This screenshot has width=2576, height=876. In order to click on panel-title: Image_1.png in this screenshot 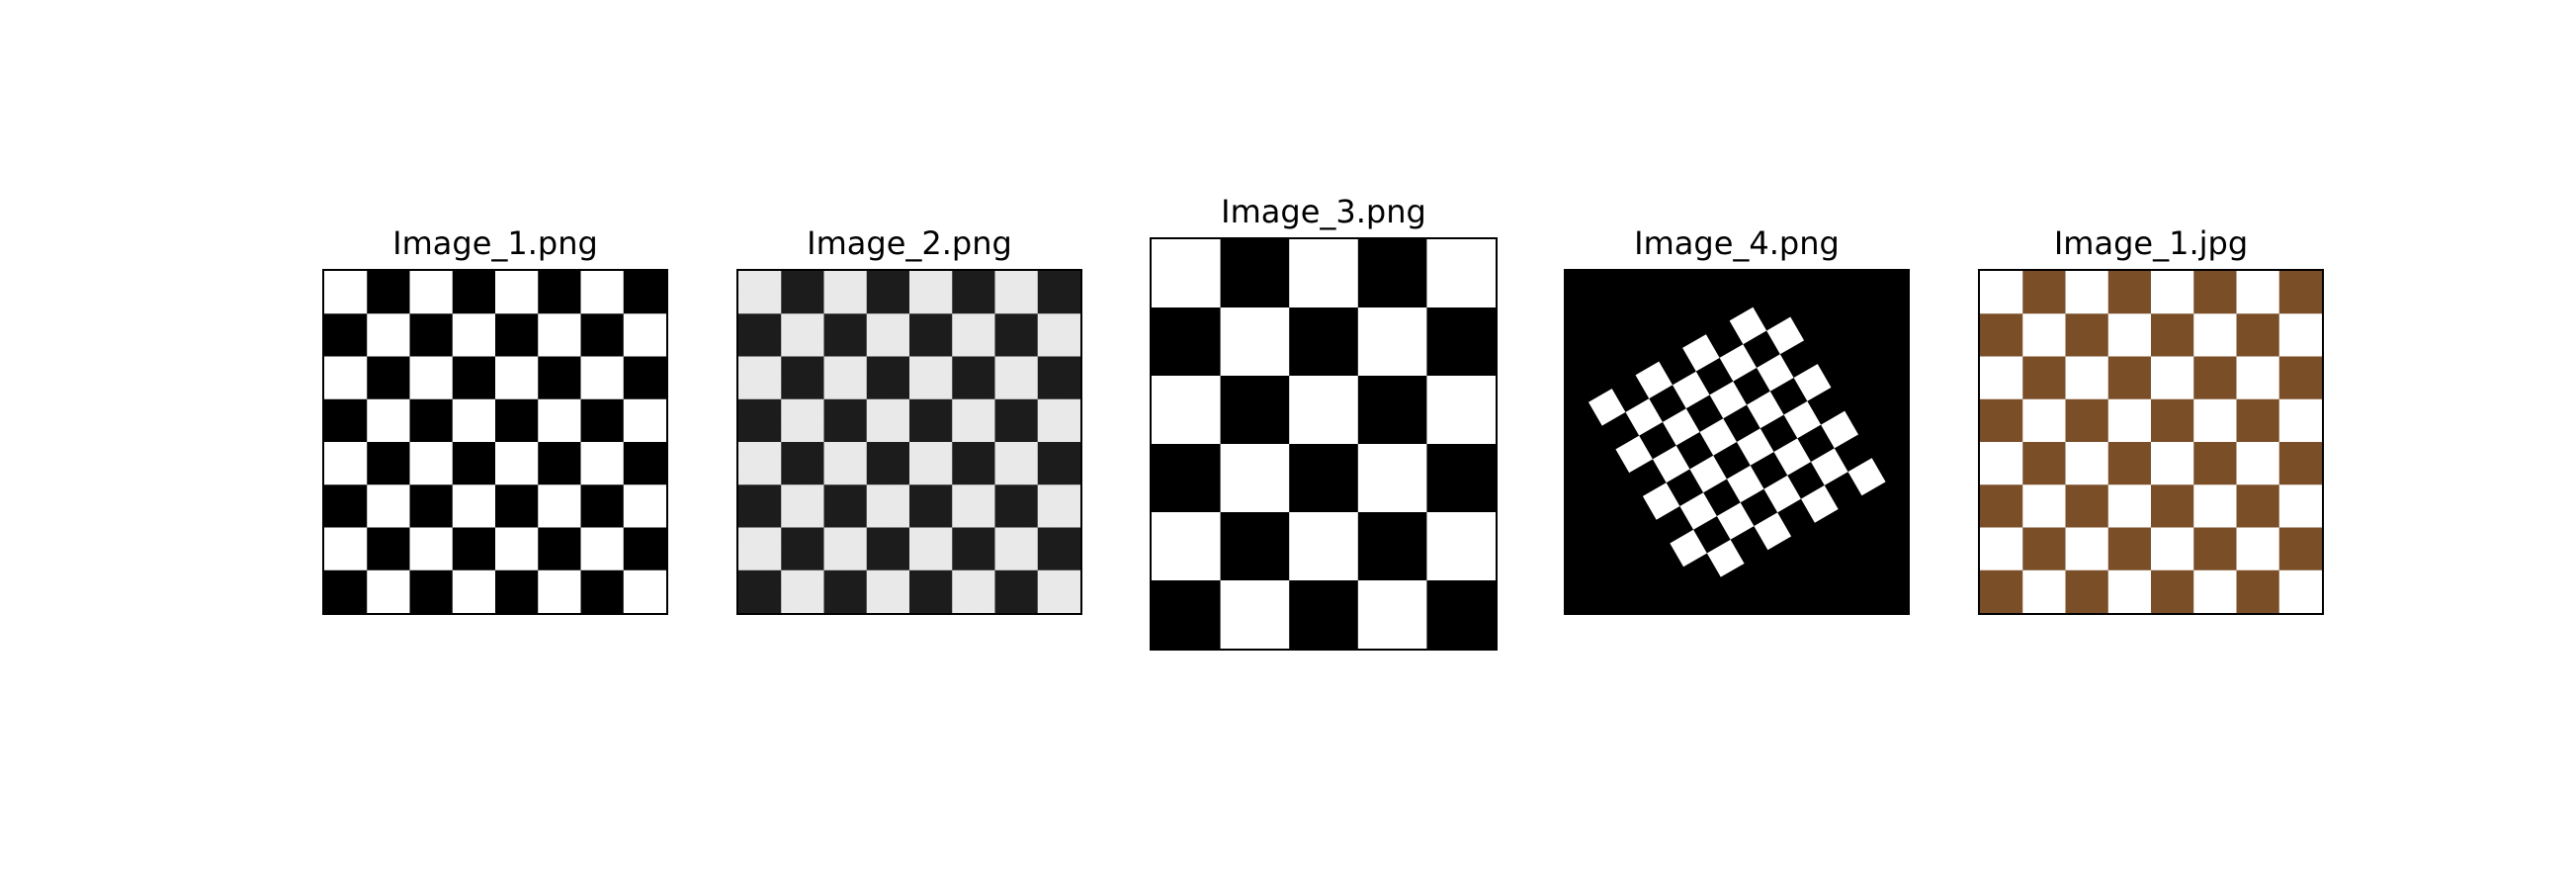, I will do `click(495, 243)`.